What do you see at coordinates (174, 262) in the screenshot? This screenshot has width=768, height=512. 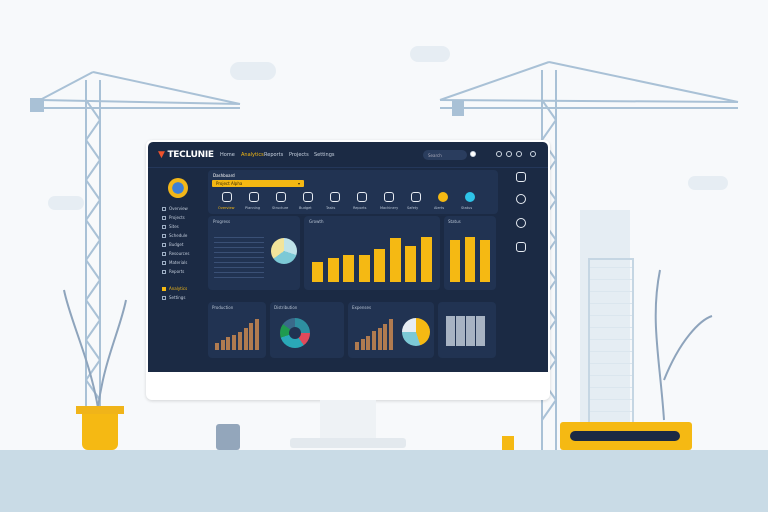 I see `sidebar-item: Materials` at bounding box center [174, 262].